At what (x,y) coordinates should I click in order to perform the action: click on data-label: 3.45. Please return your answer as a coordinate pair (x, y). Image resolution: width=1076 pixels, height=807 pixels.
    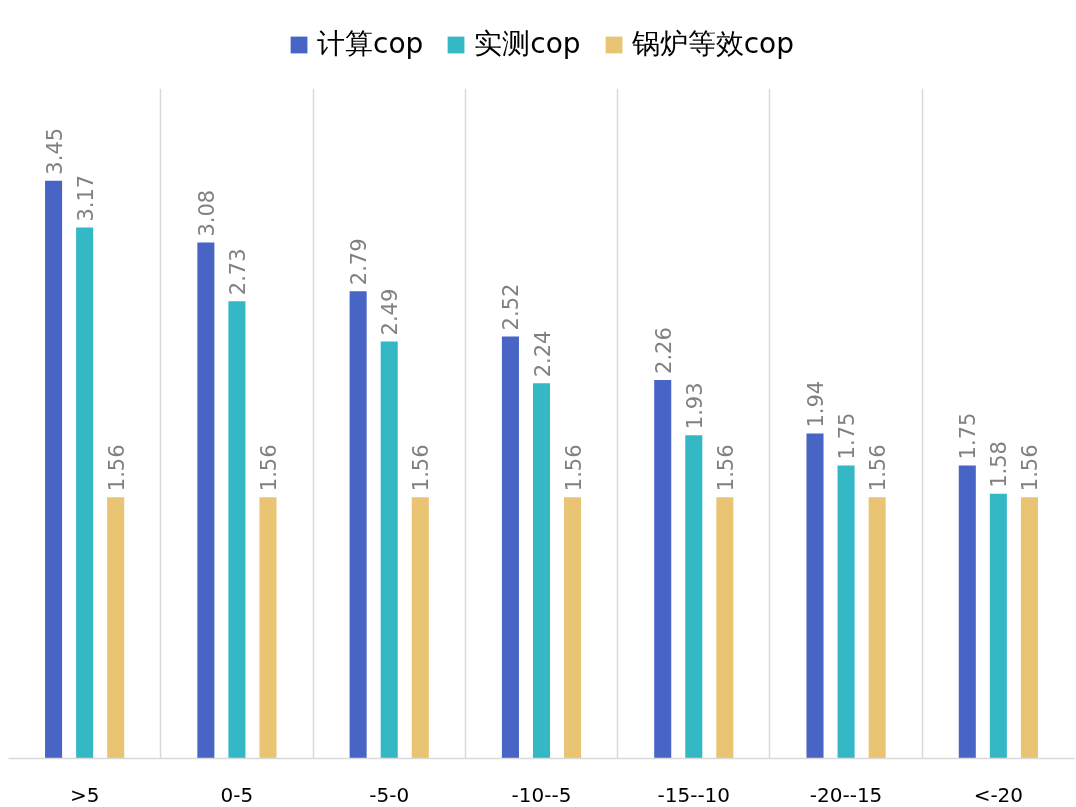
    Looking at the image, I should click on (54, 151).